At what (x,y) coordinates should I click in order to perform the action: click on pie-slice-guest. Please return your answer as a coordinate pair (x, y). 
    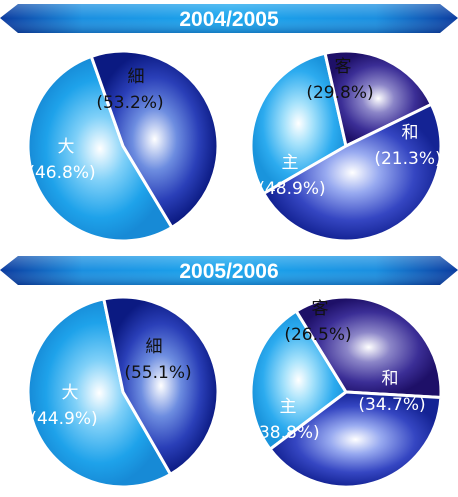
    Looking at the image, I should click on (298, 380).